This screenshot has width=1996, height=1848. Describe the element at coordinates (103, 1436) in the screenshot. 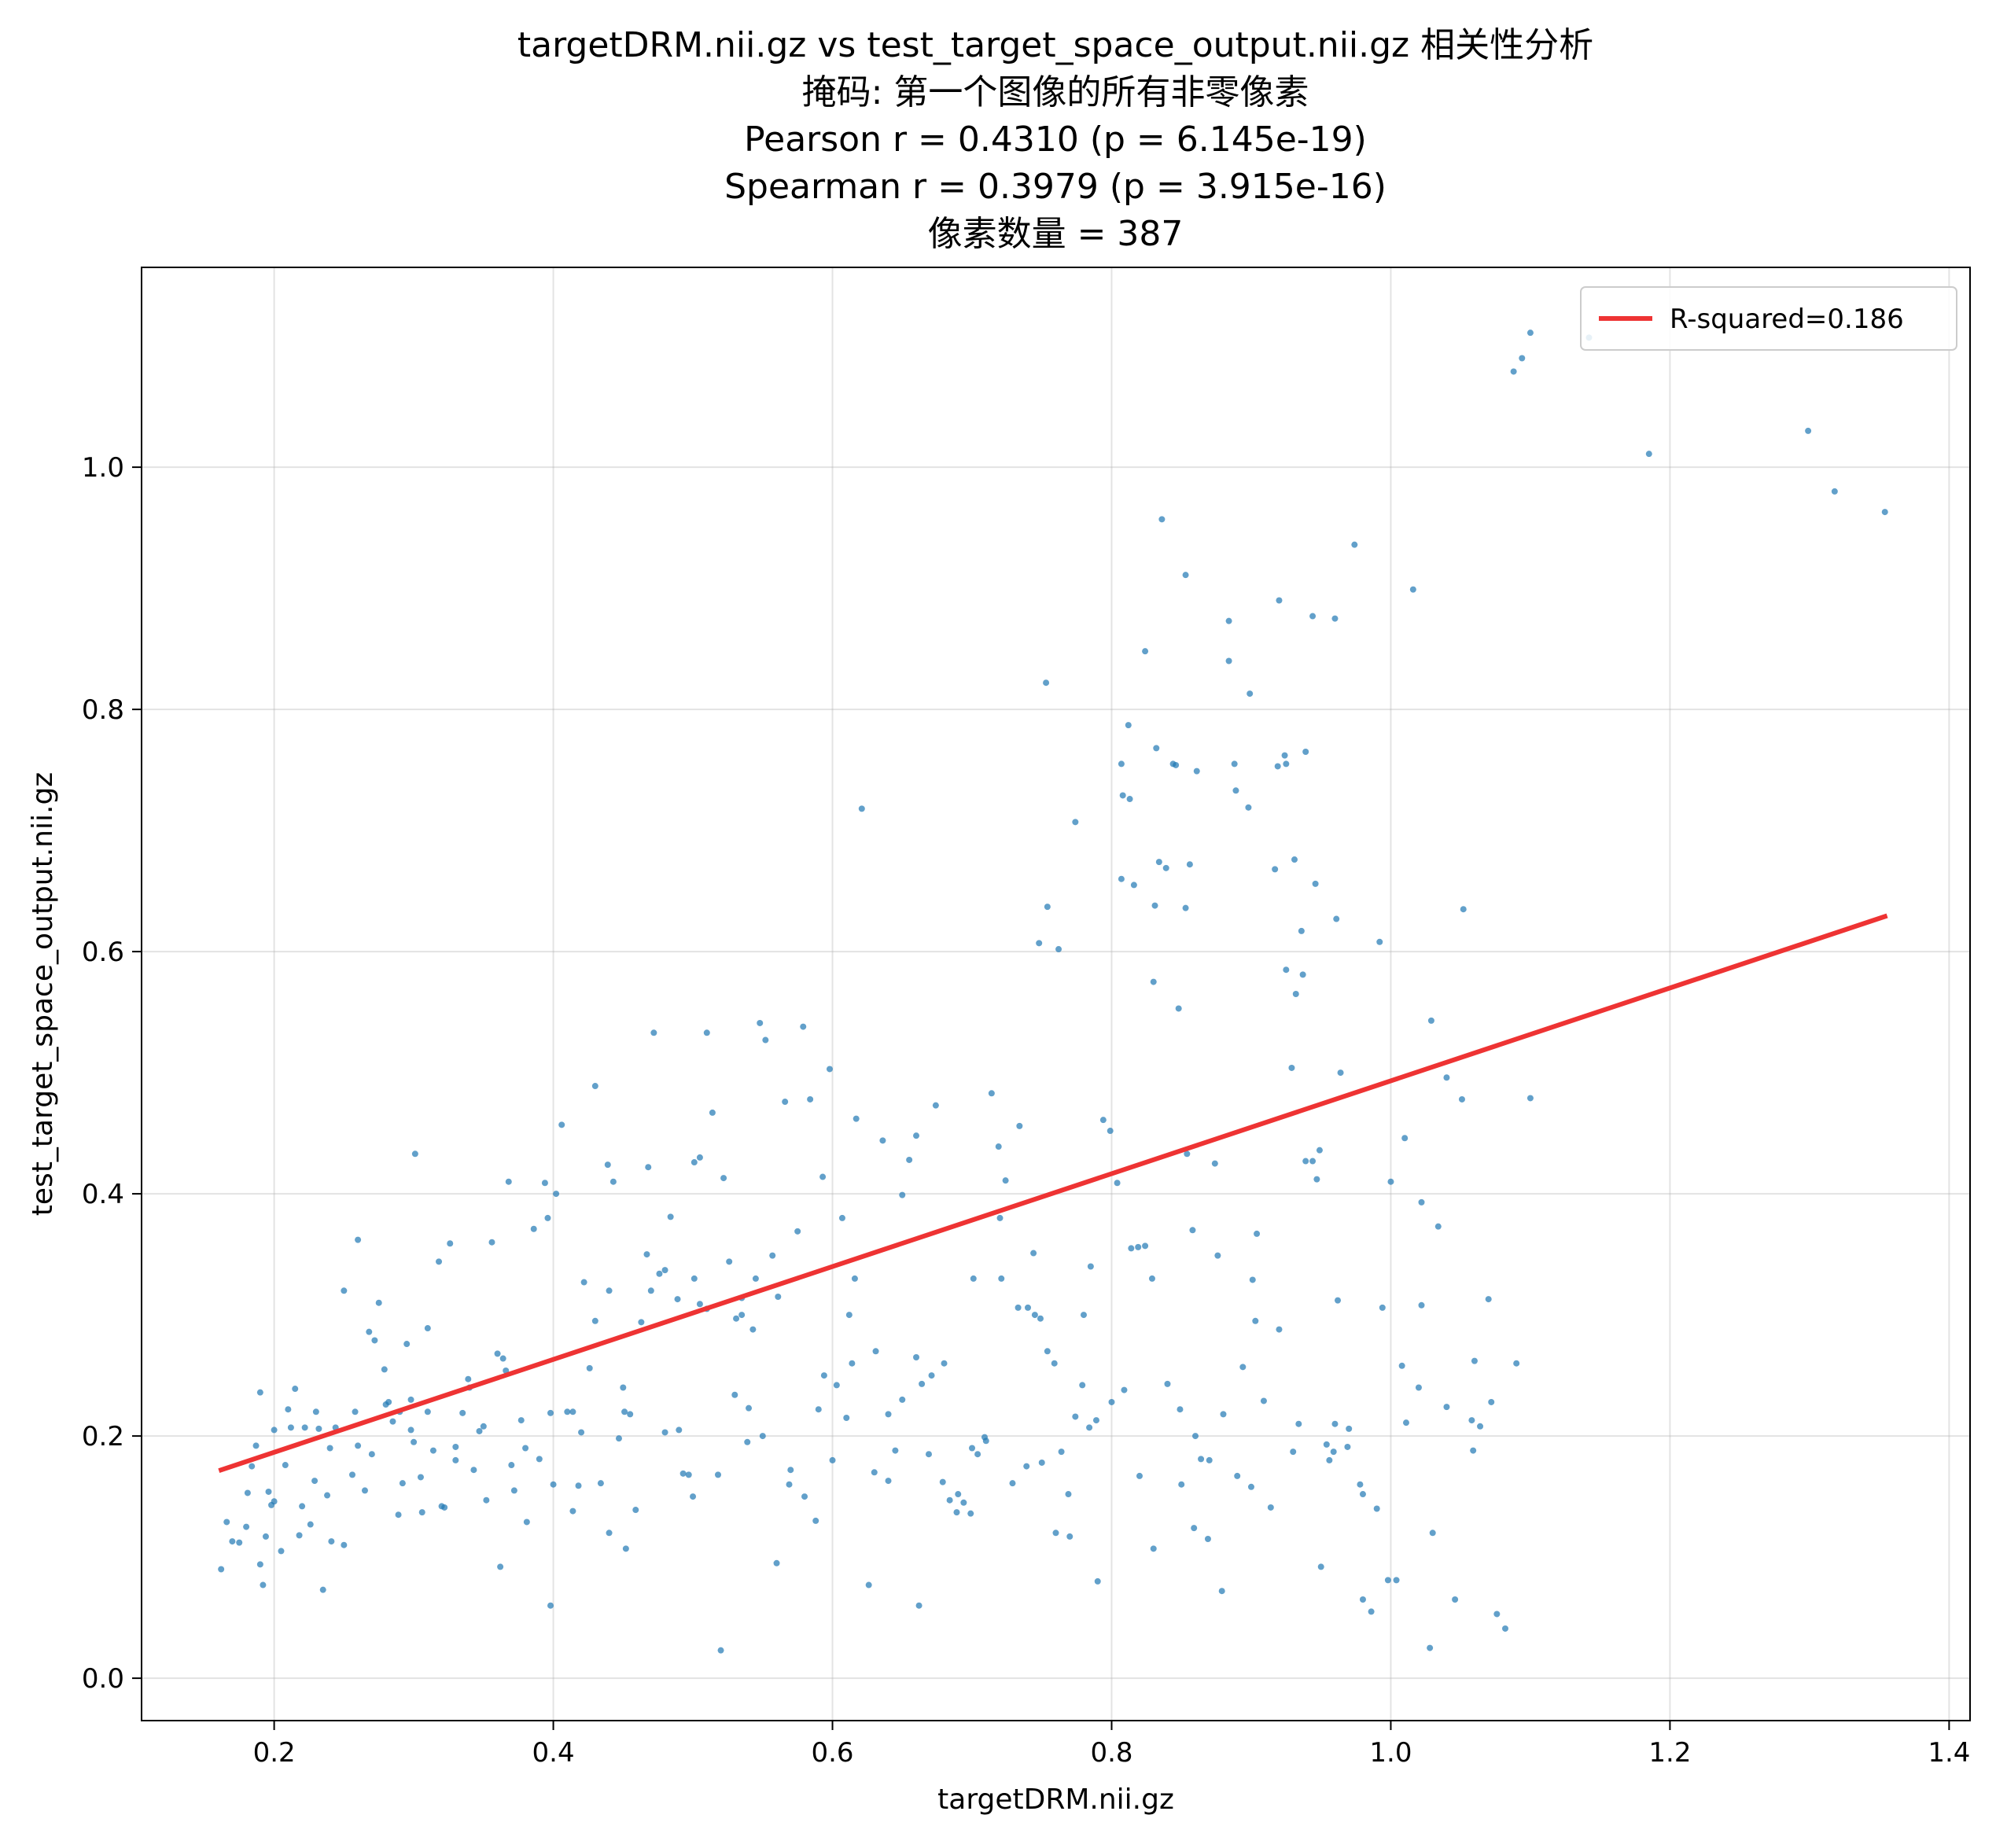

I see `y-tick-label: 0.2` at that location.